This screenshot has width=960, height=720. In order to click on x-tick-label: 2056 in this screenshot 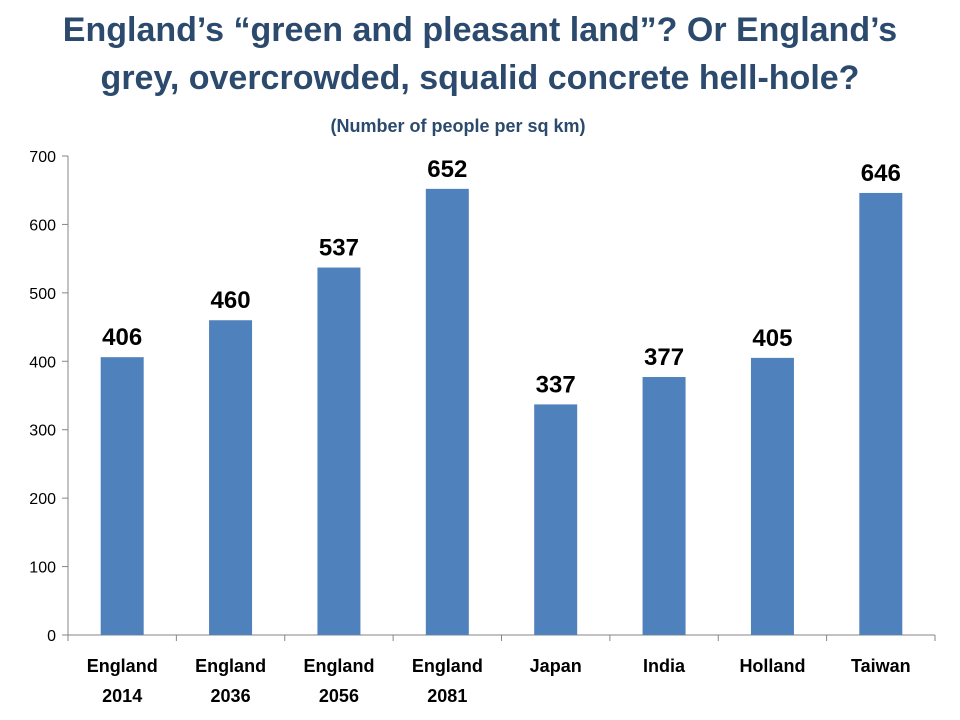, I will do `click(339, 696)`.